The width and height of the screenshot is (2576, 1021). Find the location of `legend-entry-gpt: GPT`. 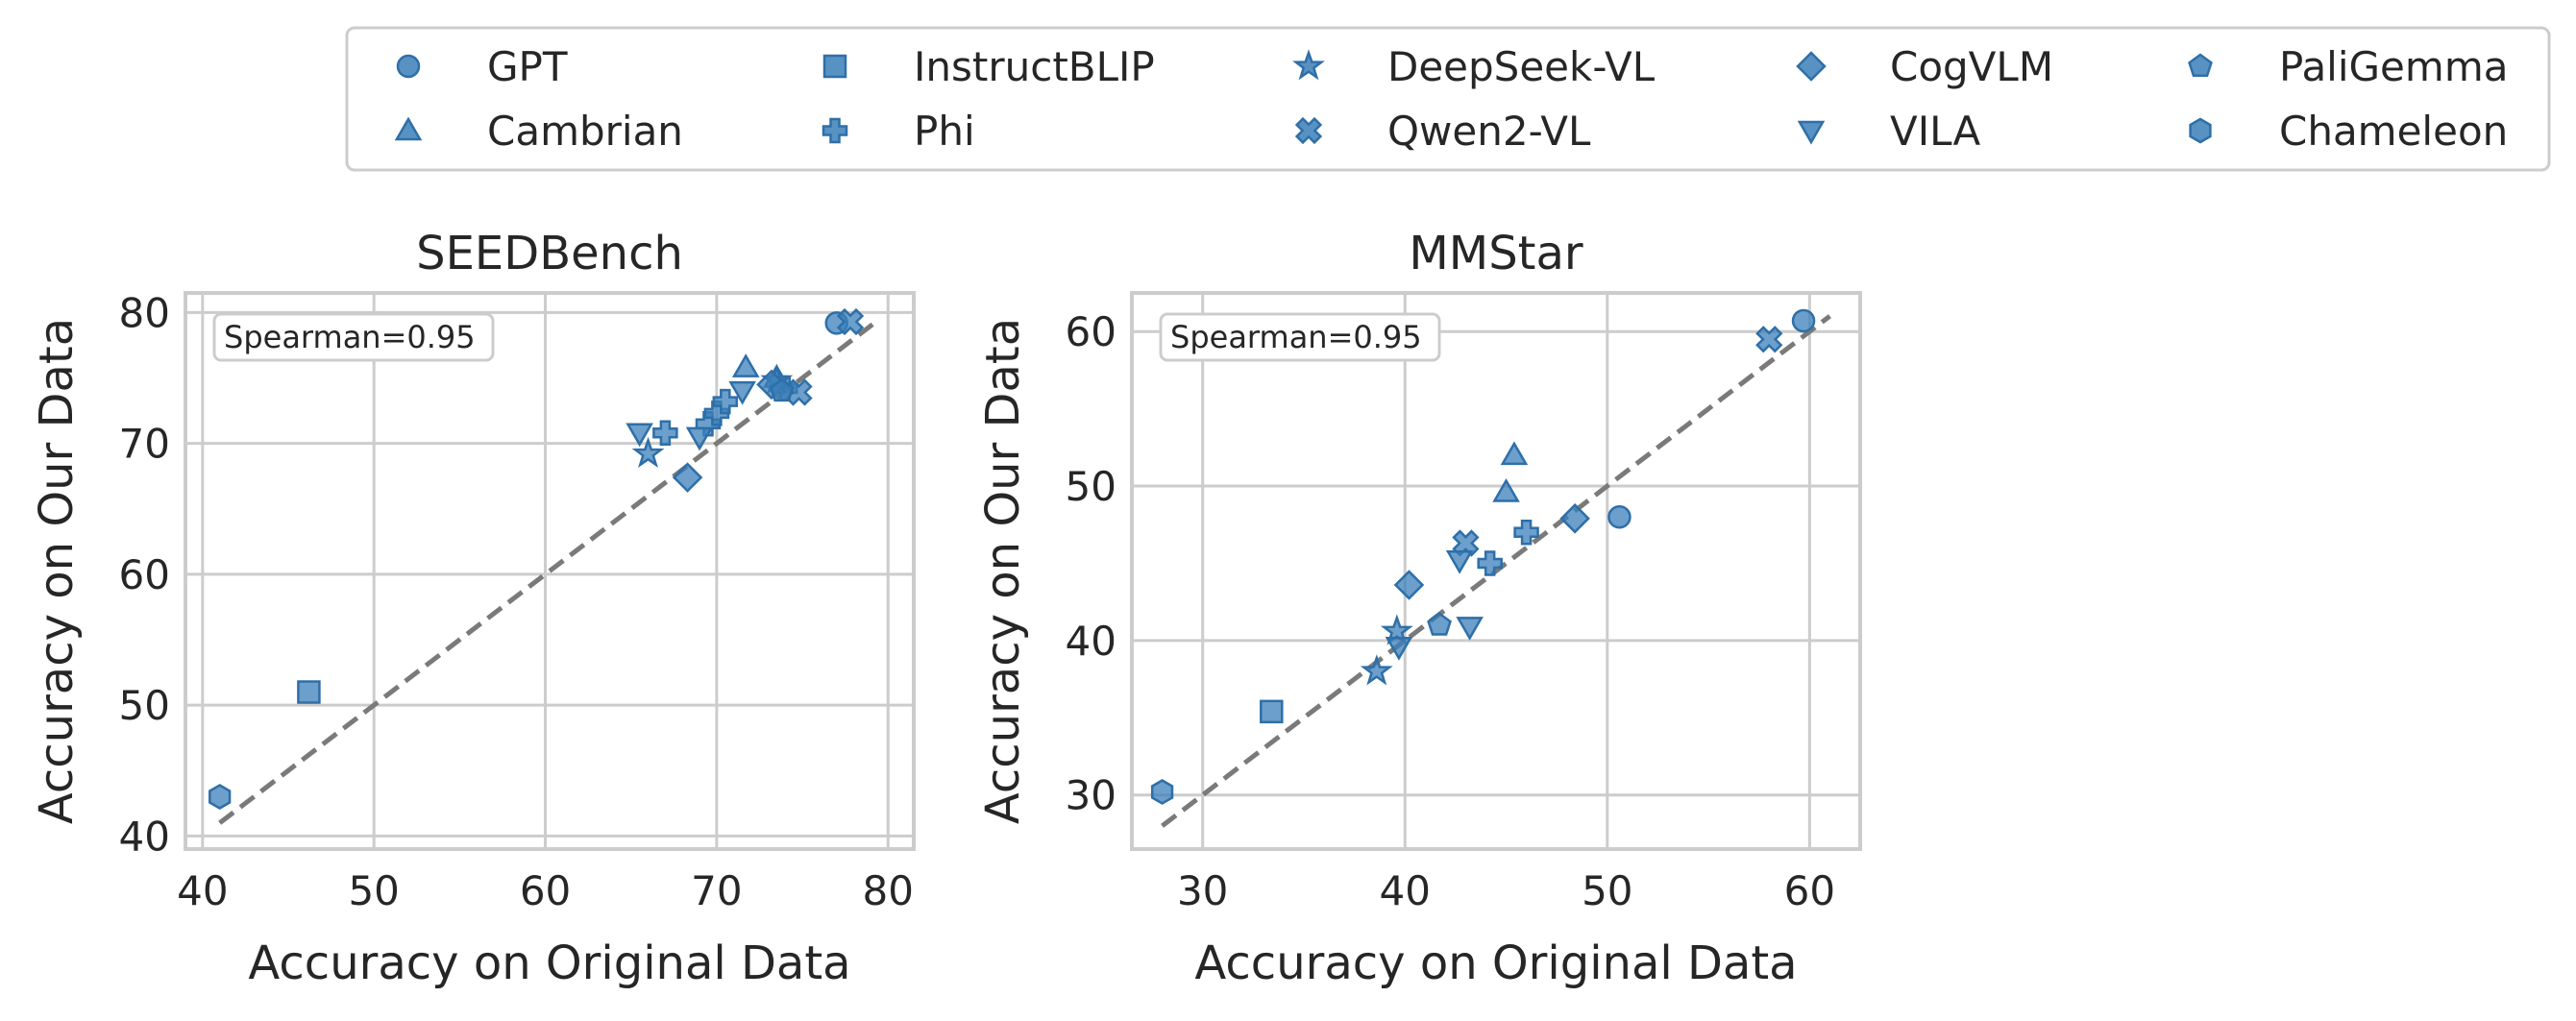

legend-entry-gpt: GPT is located at coordinates (482, 66).